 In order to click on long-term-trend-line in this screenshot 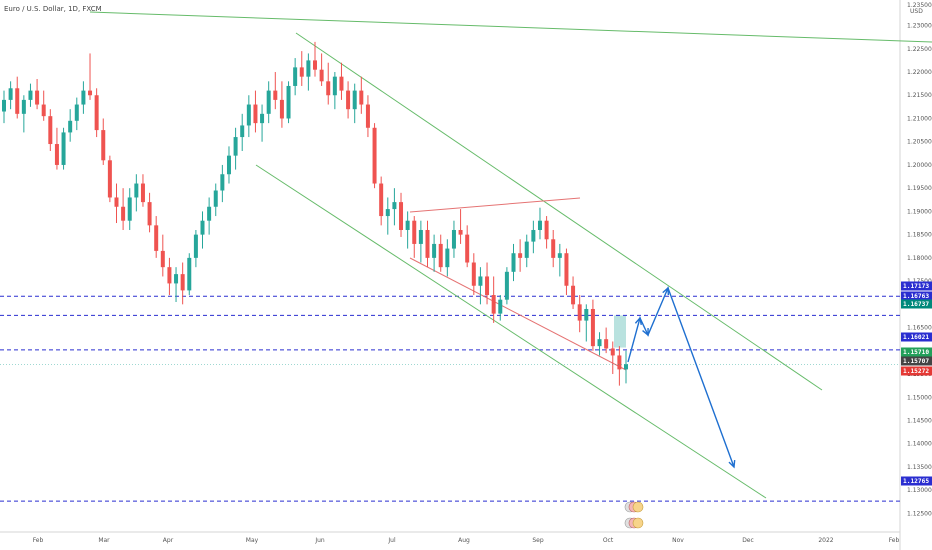, I will do `click(510, 27)`.